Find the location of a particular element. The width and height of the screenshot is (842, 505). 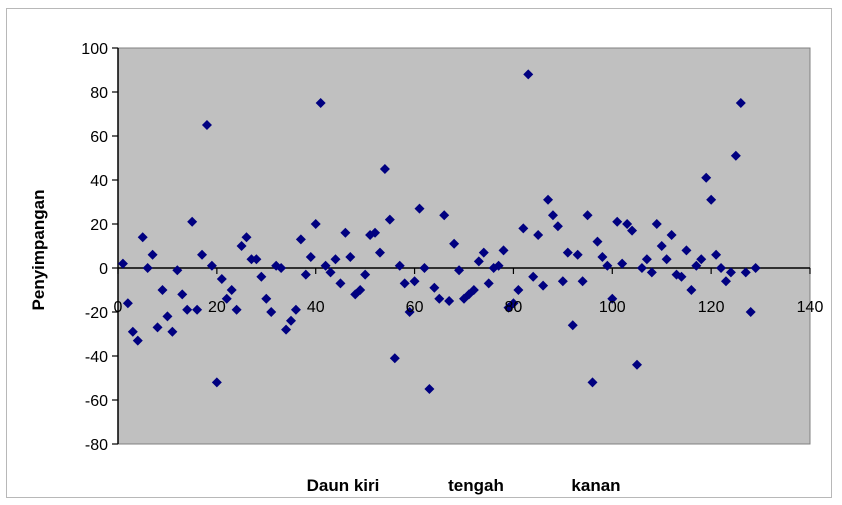

x-tick-label: 140 is located at coordinates (810, 307).